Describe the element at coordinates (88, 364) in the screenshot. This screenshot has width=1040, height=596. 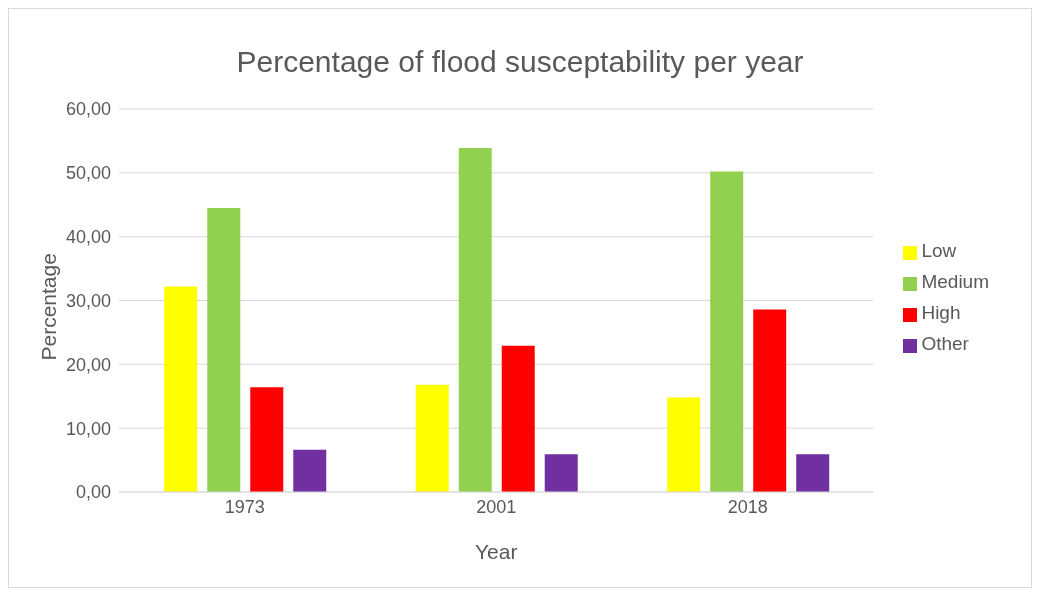
I see `y-tick-label: 20,00` at that location.